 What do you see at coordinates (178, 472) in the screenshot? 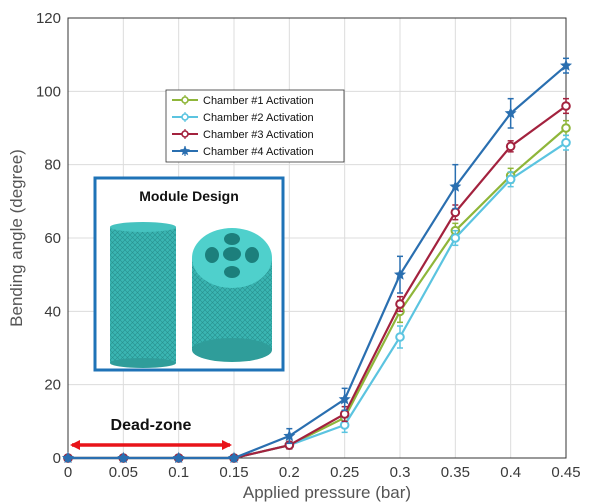
I see `x-tick-label: 0.1` at bounding box center [178, 472].